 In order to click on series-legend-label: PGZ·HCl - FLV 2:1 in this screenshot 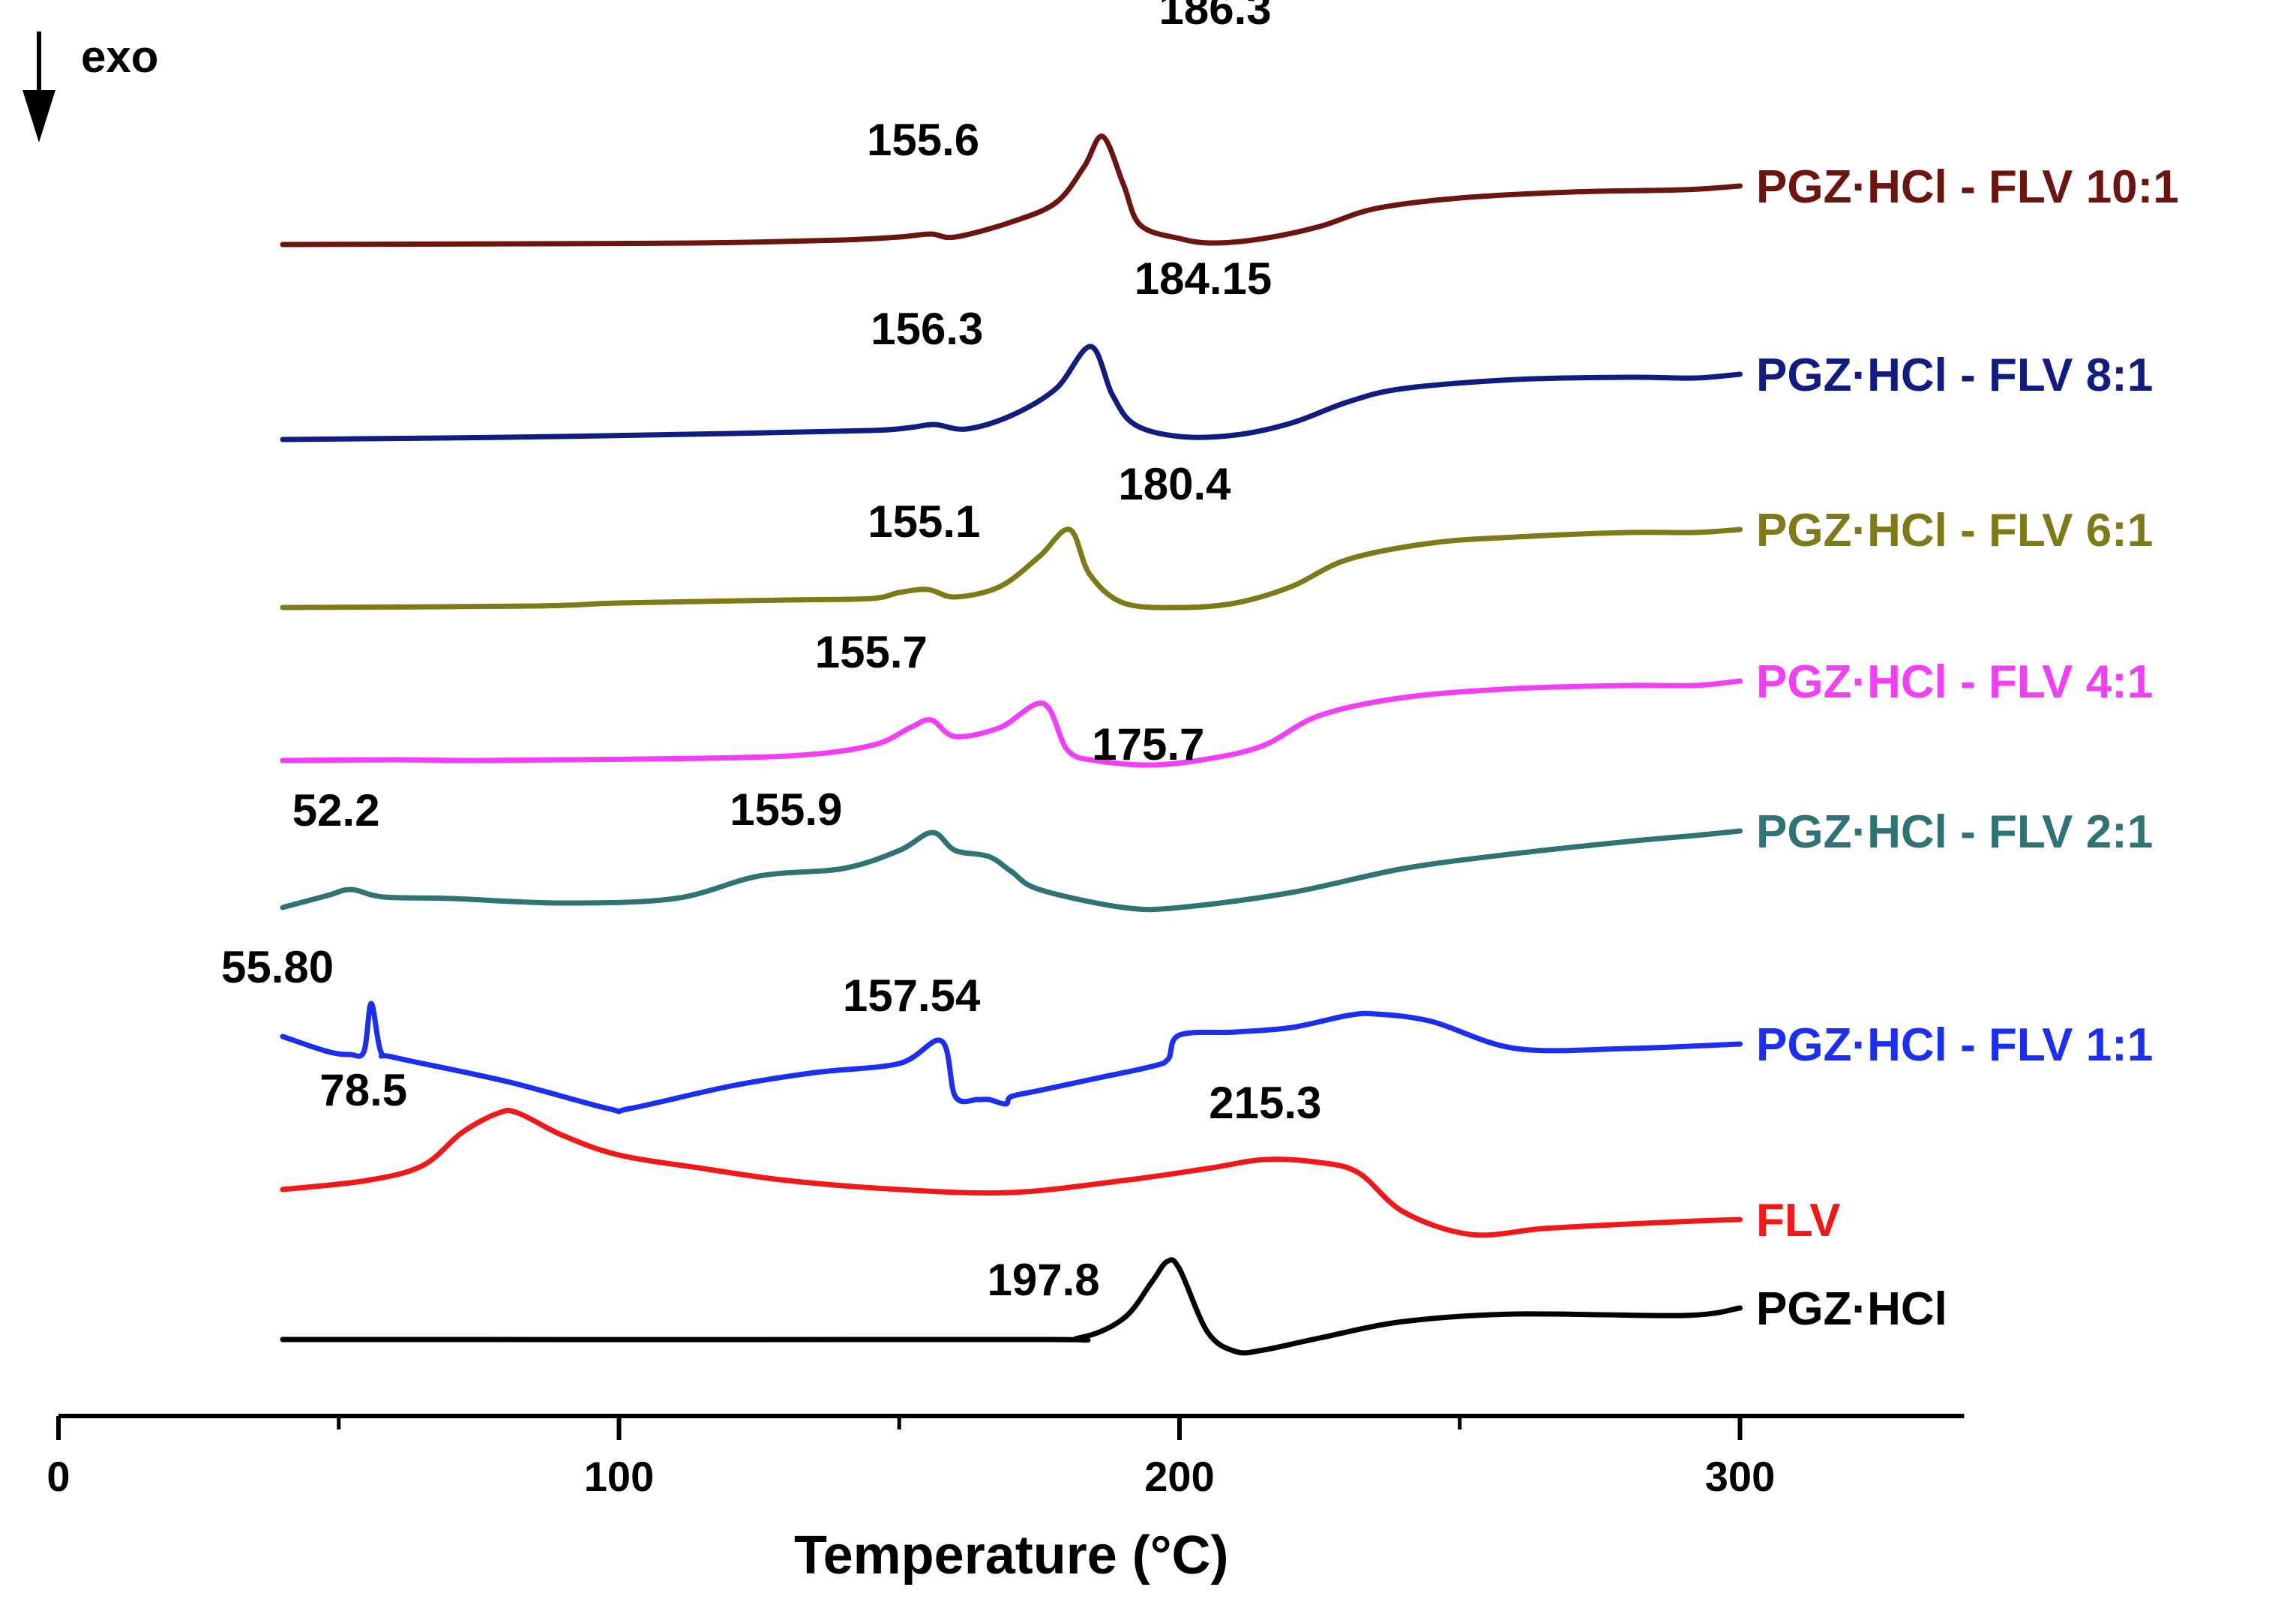, I will do `click(1955, 832)`.